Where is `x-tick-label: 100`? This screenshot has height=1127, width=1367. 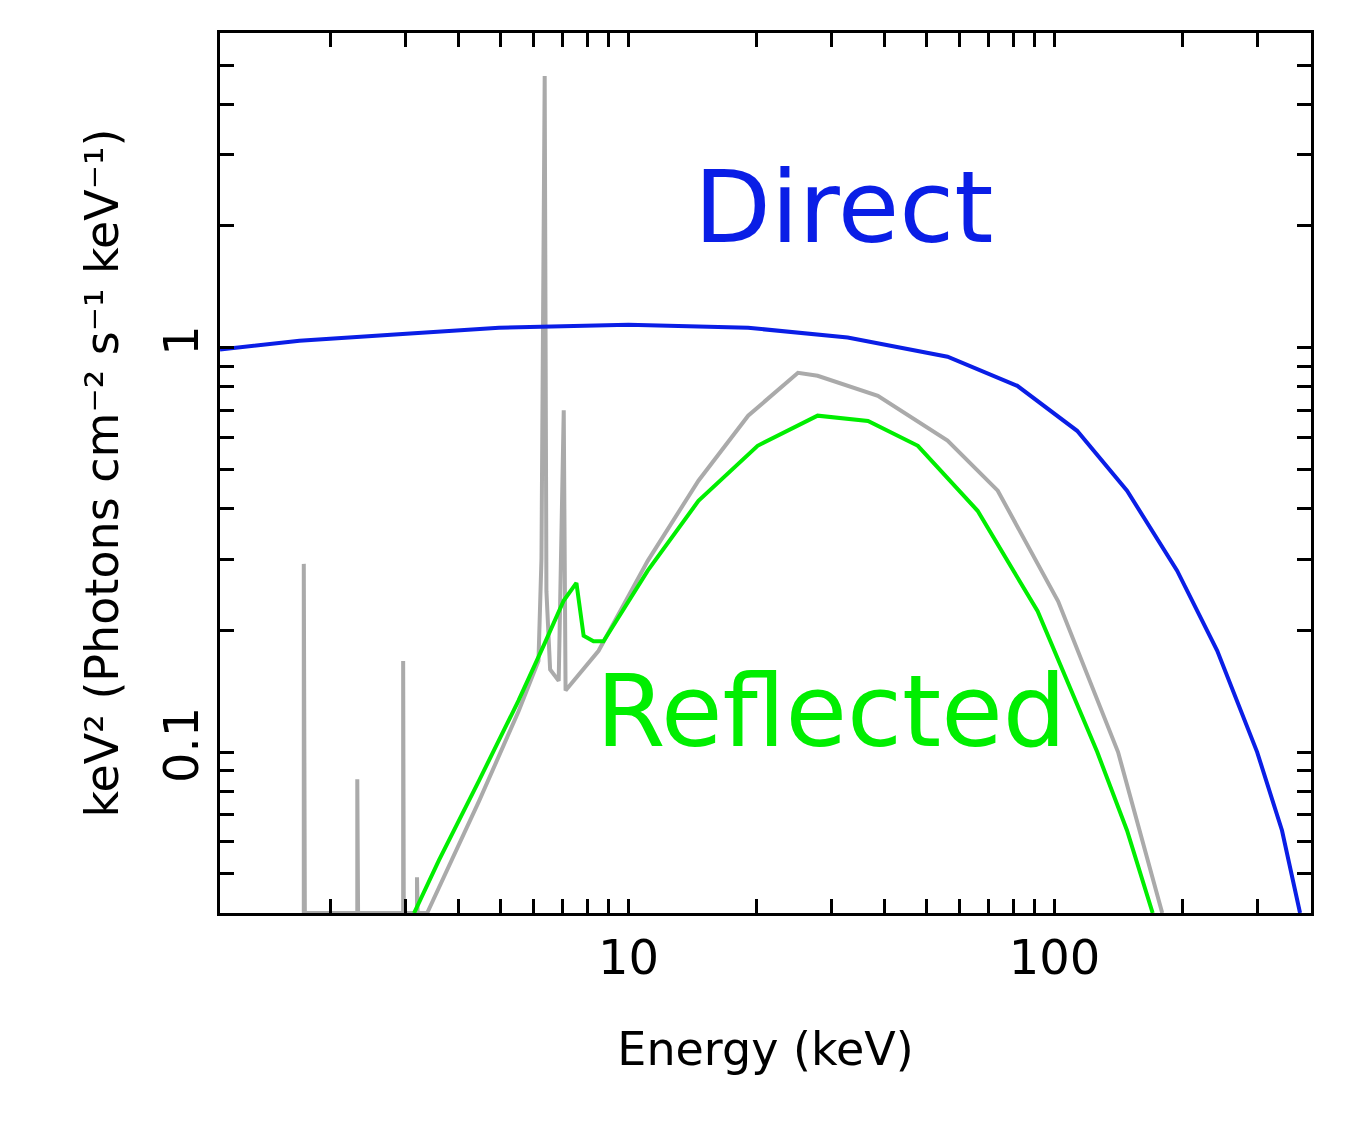
x-tick-label: 100 is located at coordinates (1054, 956).